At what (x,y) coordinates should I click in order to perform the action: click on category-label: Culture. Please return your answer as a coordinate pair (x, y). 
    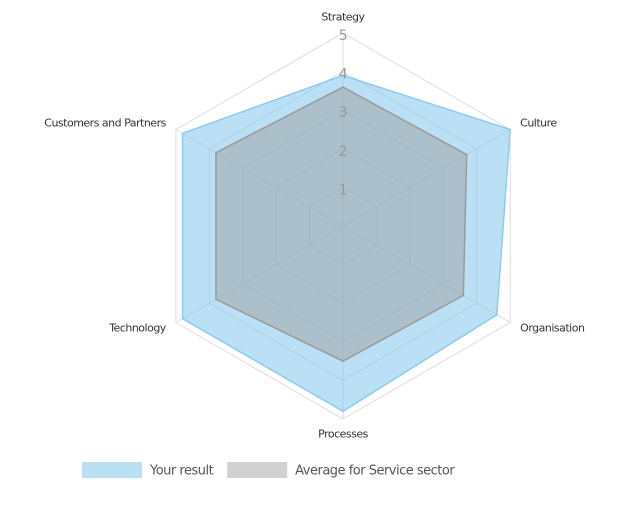
    Looking at the image, I should click on (538, 123).